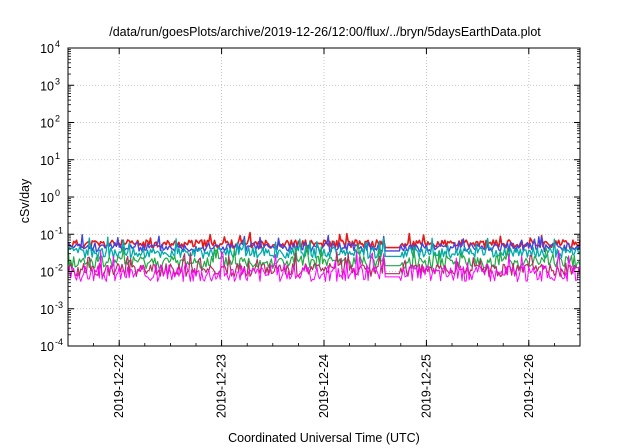 The image size is (640, 448). What do you see at coordinates (119, 386) in the screenshot?
I see `x-tick-label: 2019-12-22` at bounding box center [119, 386].